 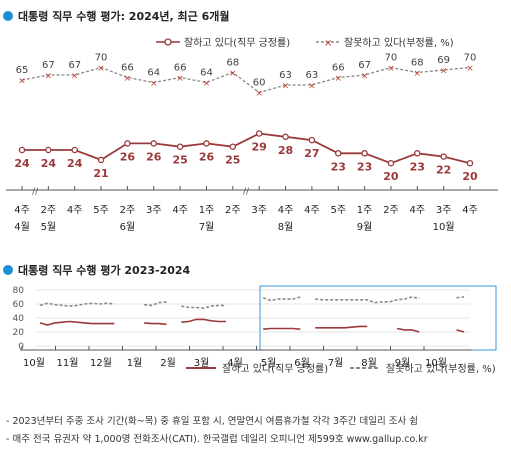 What do you see at coordinates (443, 60) in the screenshot?
I see `negative-data-label: 69` at bounding box center [443, 60].